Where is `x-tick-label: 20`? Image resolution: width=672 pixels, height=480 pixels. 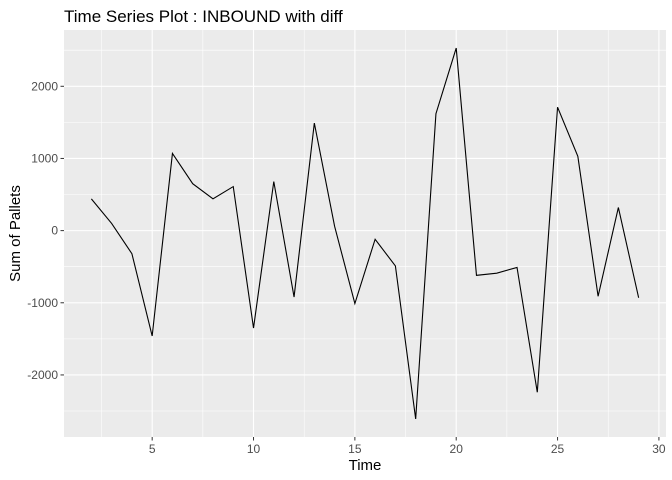
x-tick-label: 20 is located at coordinates (457, 449).